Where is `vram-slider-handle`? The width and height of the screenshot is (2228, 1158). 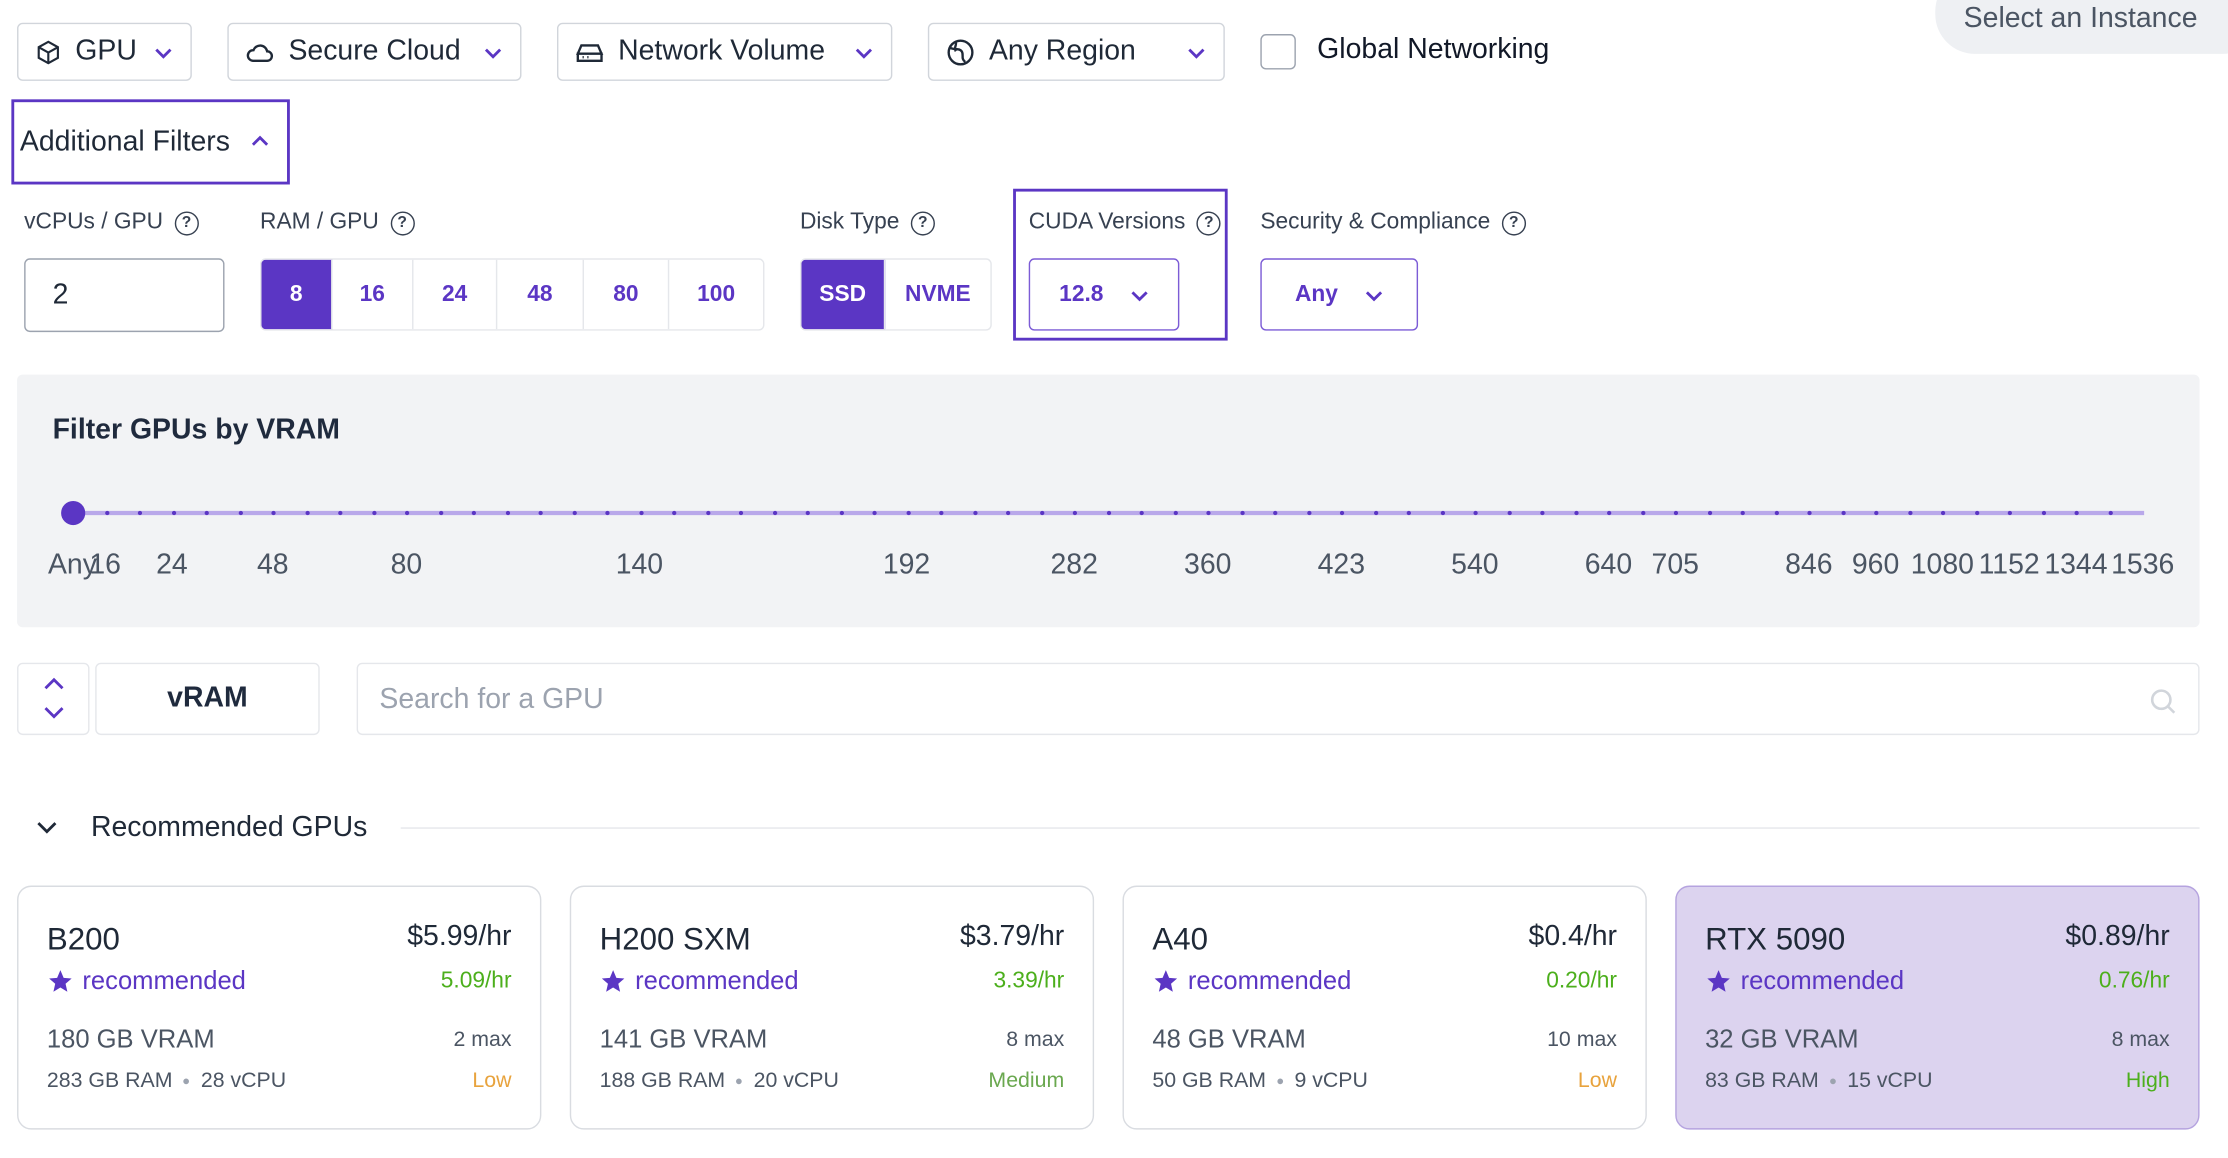 vram-slider-handle is located at coordinates (73, 513).